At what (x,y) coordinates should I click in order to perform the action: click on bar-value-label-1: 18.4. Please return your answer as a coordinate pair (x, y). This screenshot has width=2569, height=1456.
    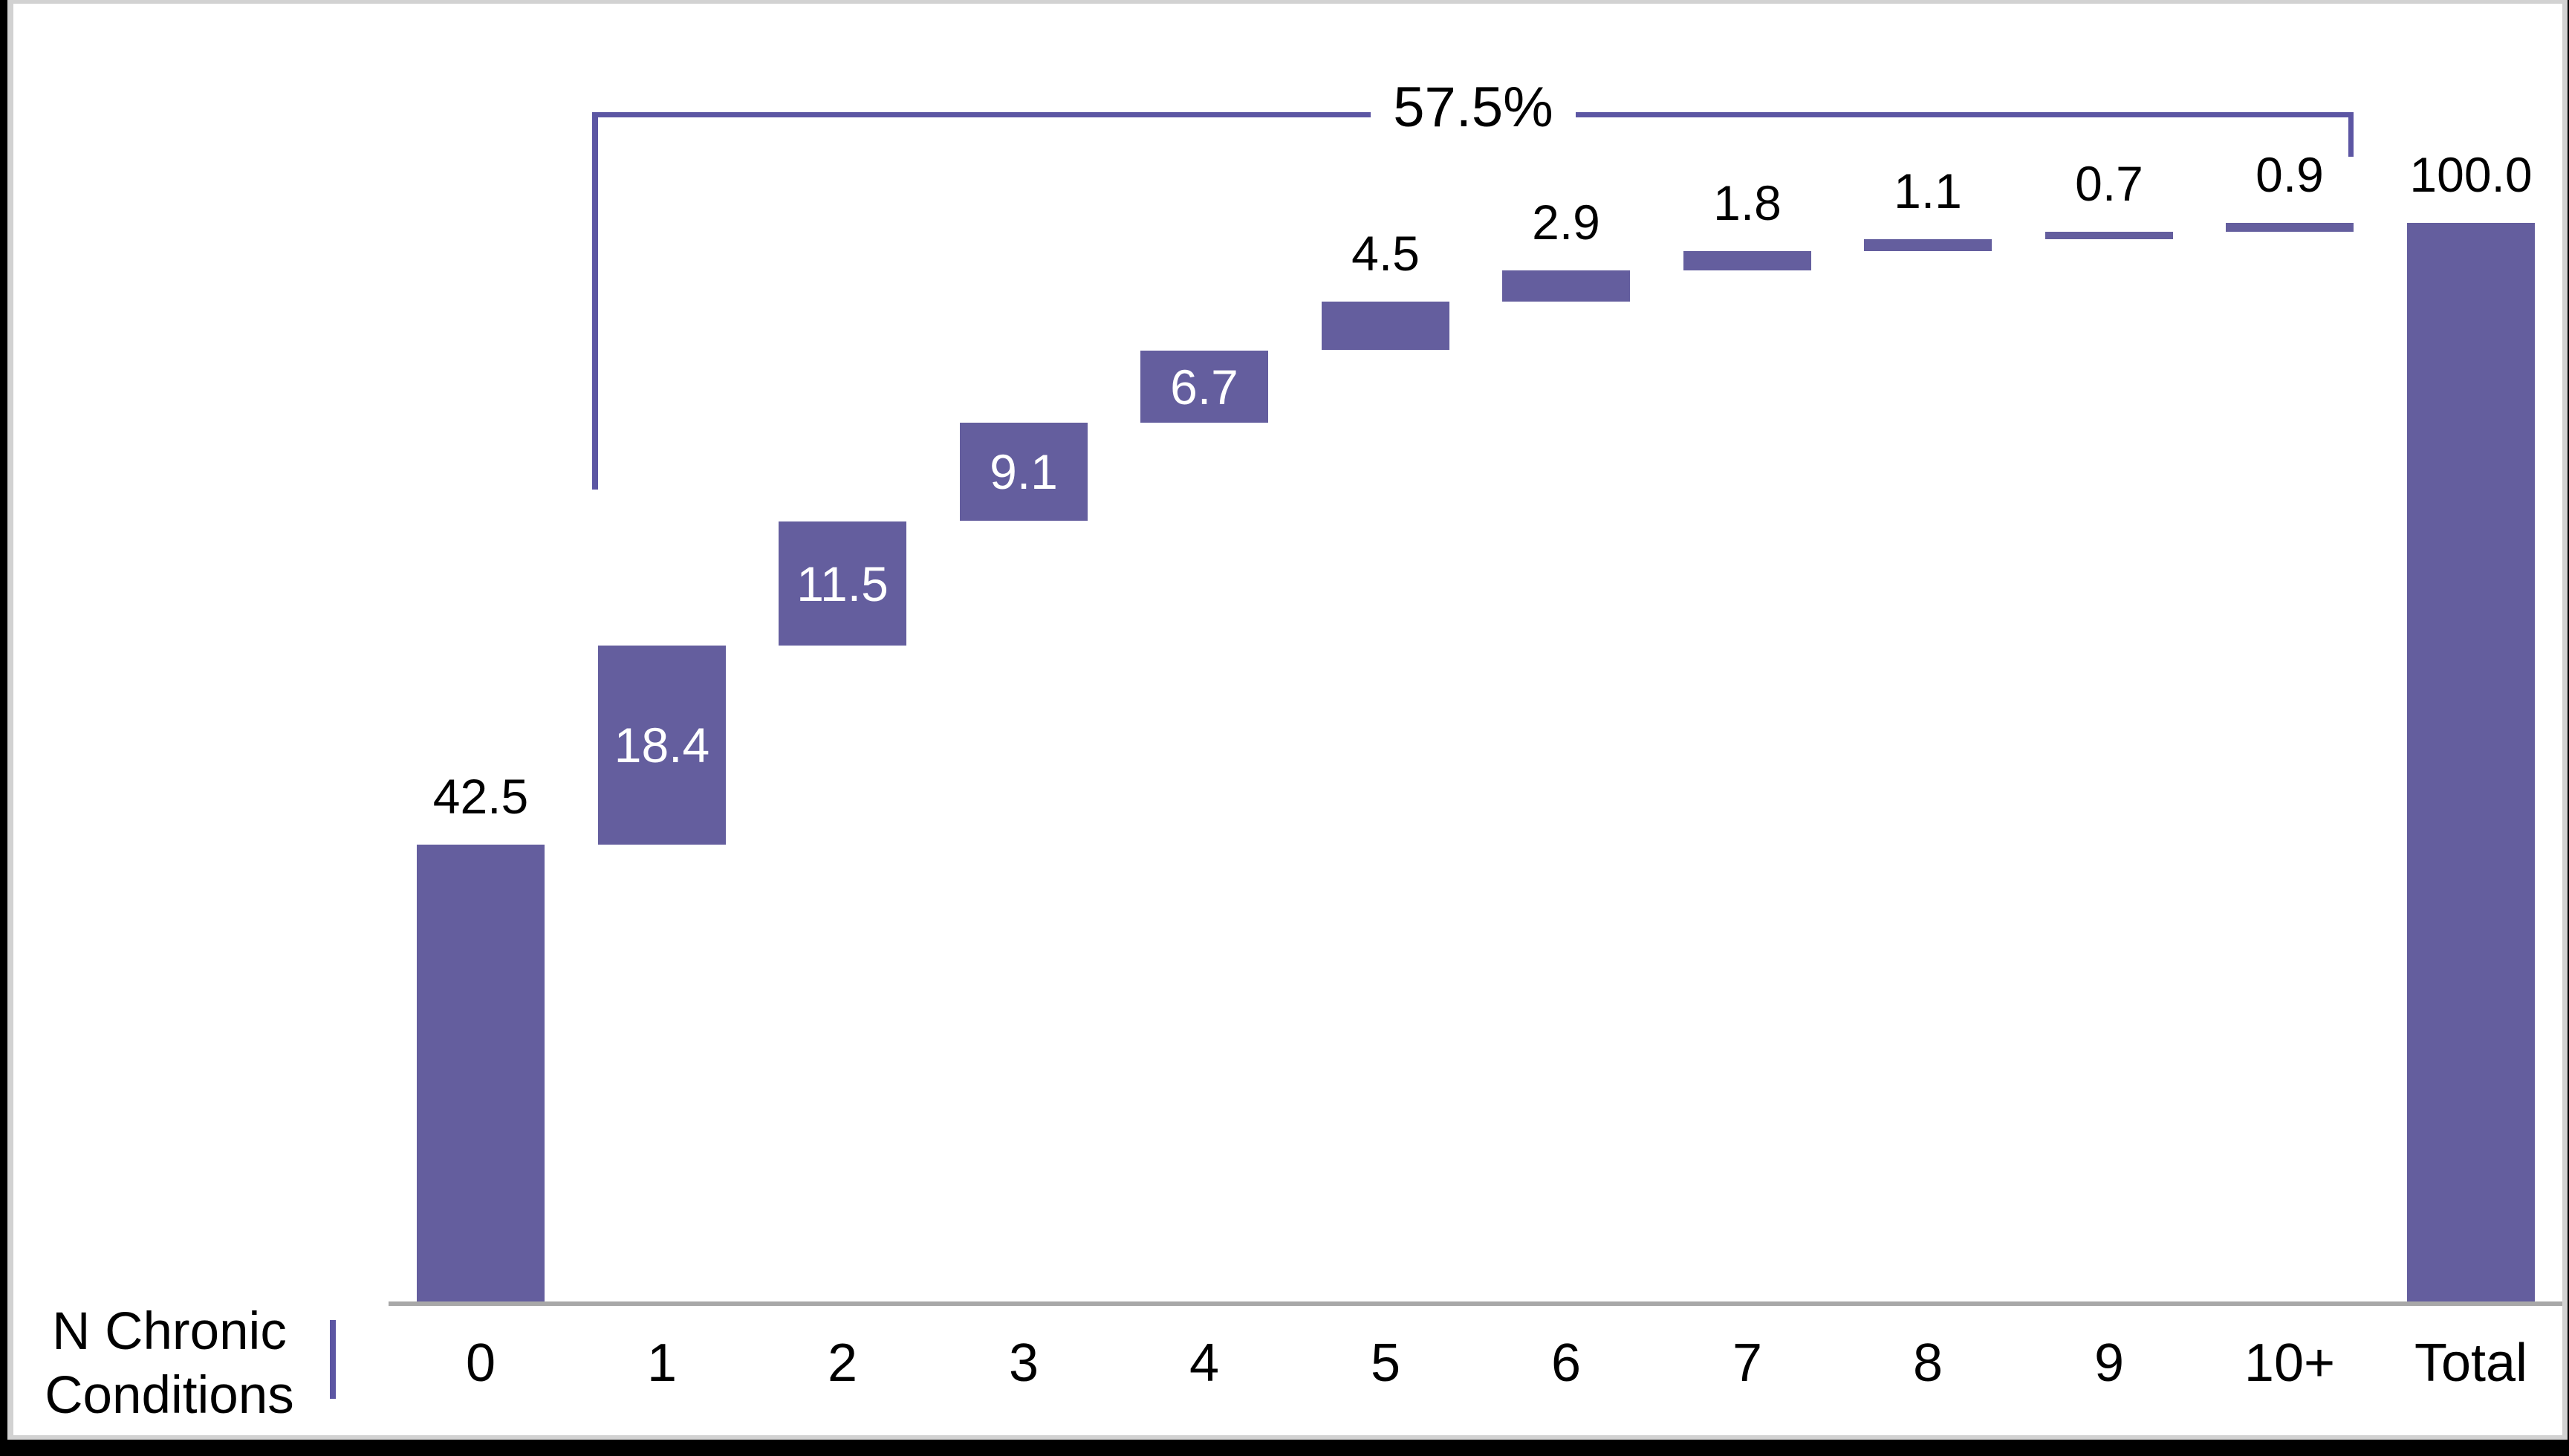
    Looking at the image, I should click on (662, 746).